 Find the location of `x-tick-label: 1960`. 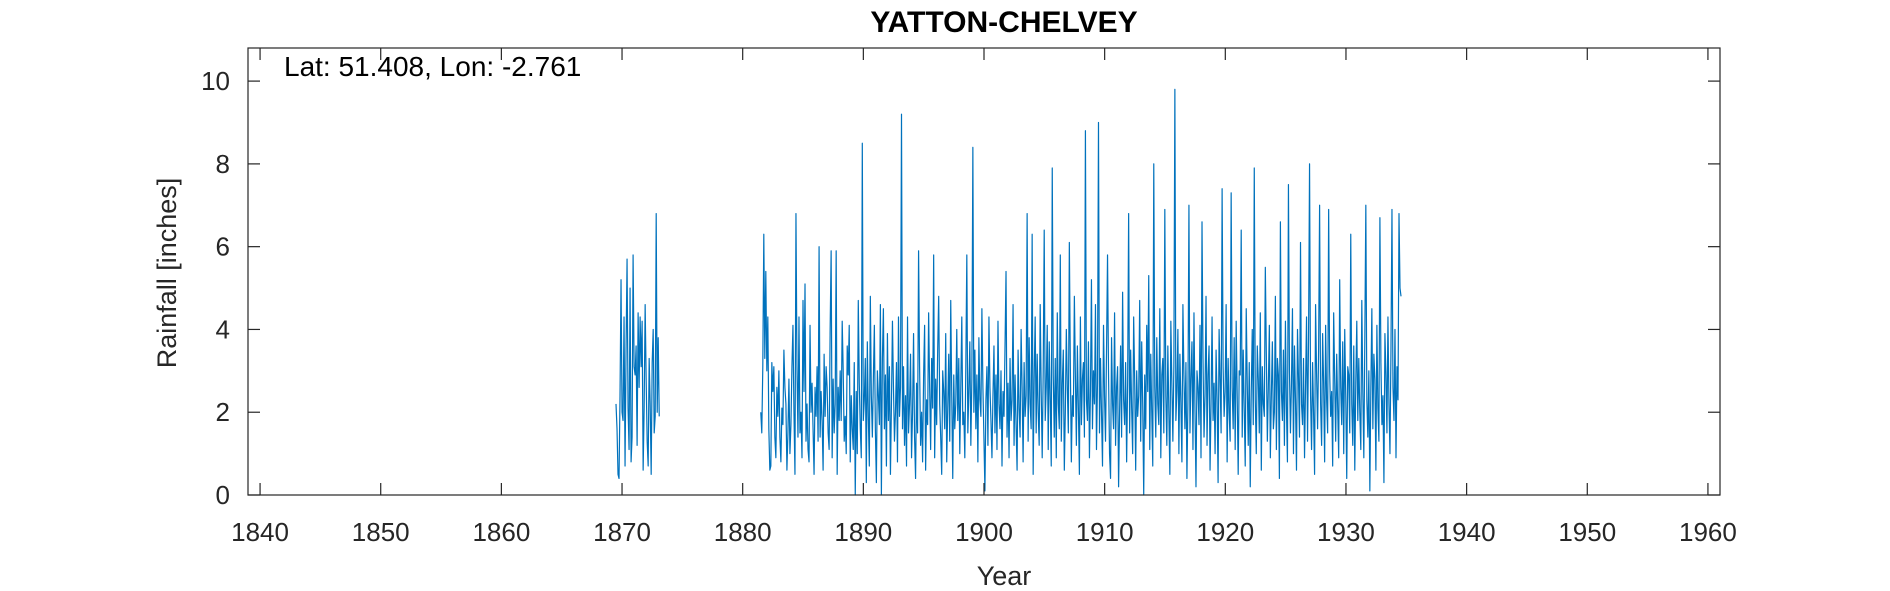

x-tick-label: 1960 is located at coordinates (1708, 532).